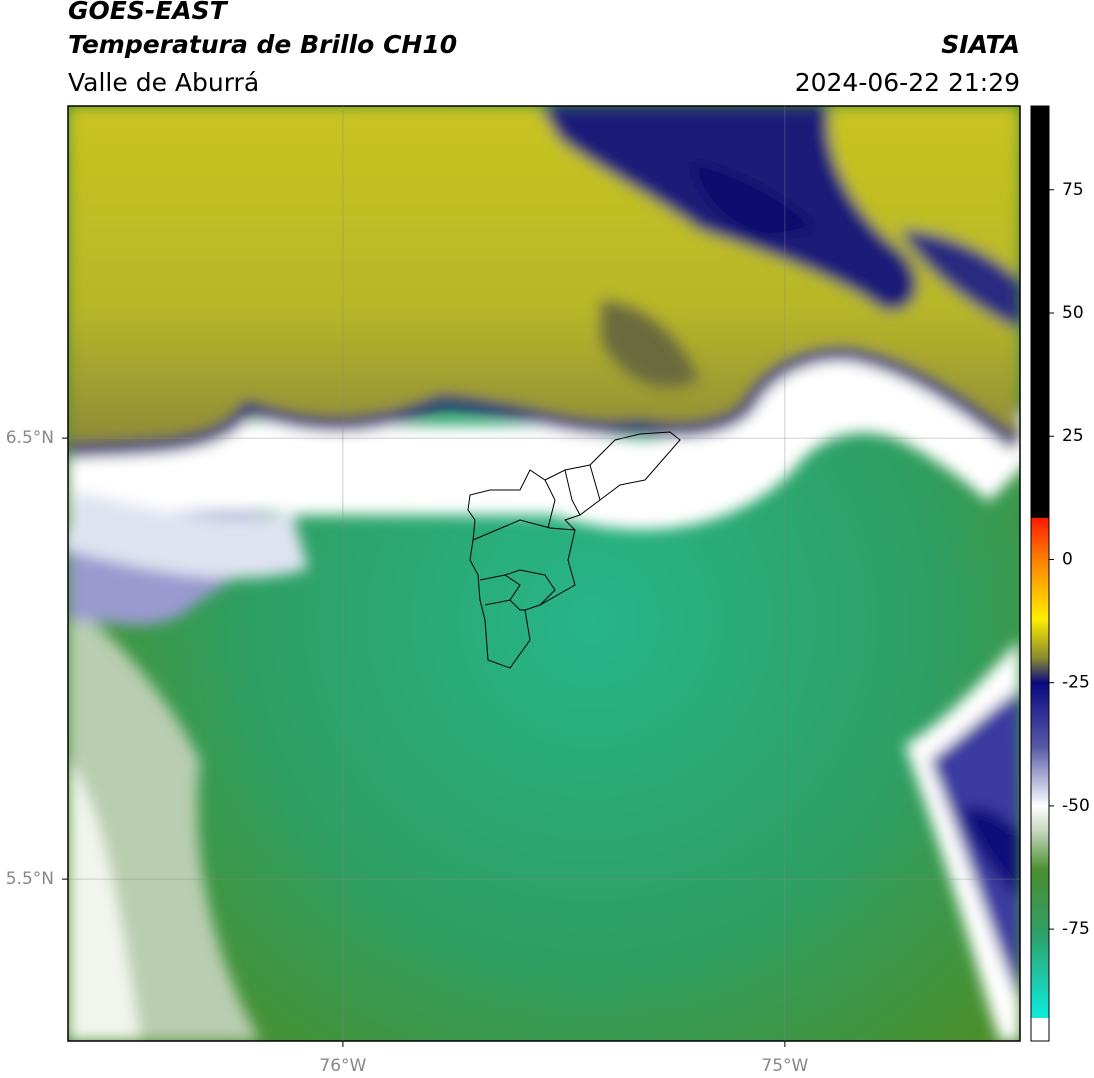 Image resolution: width=1094 pixels, height=1078 pixels. What do you see at coordinates (1073, 190) in the screenshot?
I see `colorbar-label: 75` at bounding box center [1073, 190].